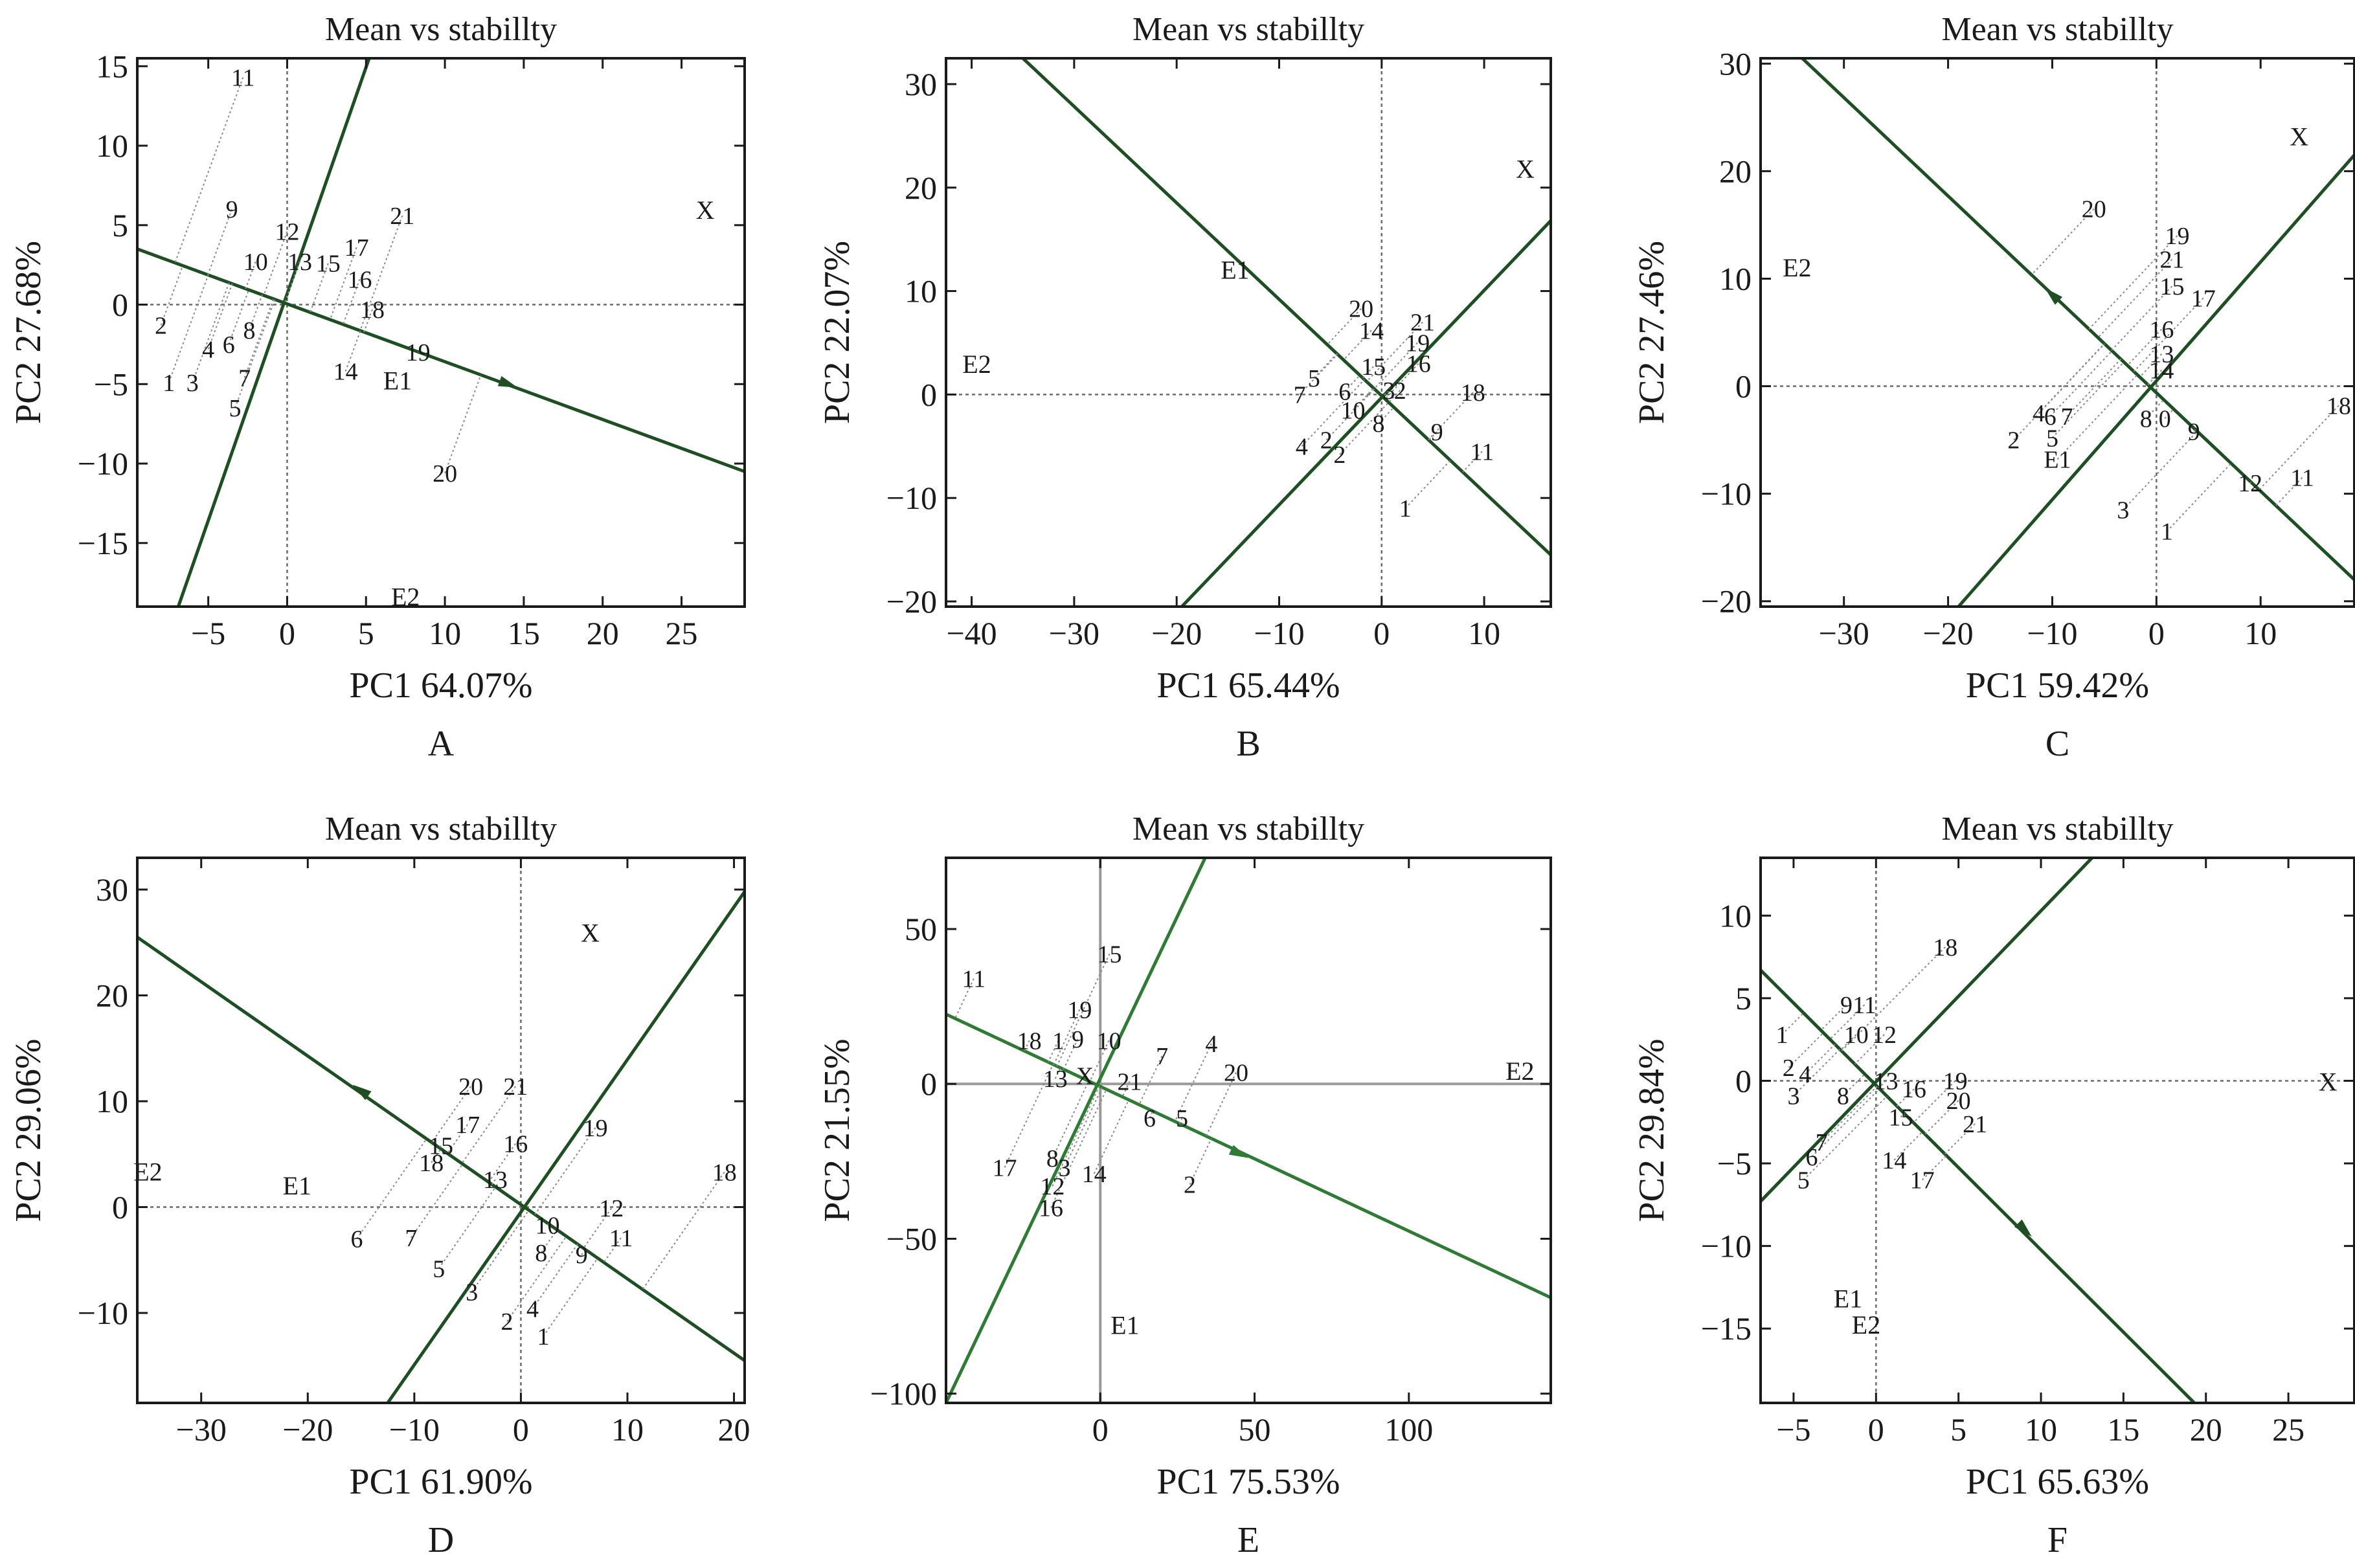  What do you see at coordinates (307, 1429) in the screenshot?
I see `x-tick-label: −20` at bounding box center [307, 1429].